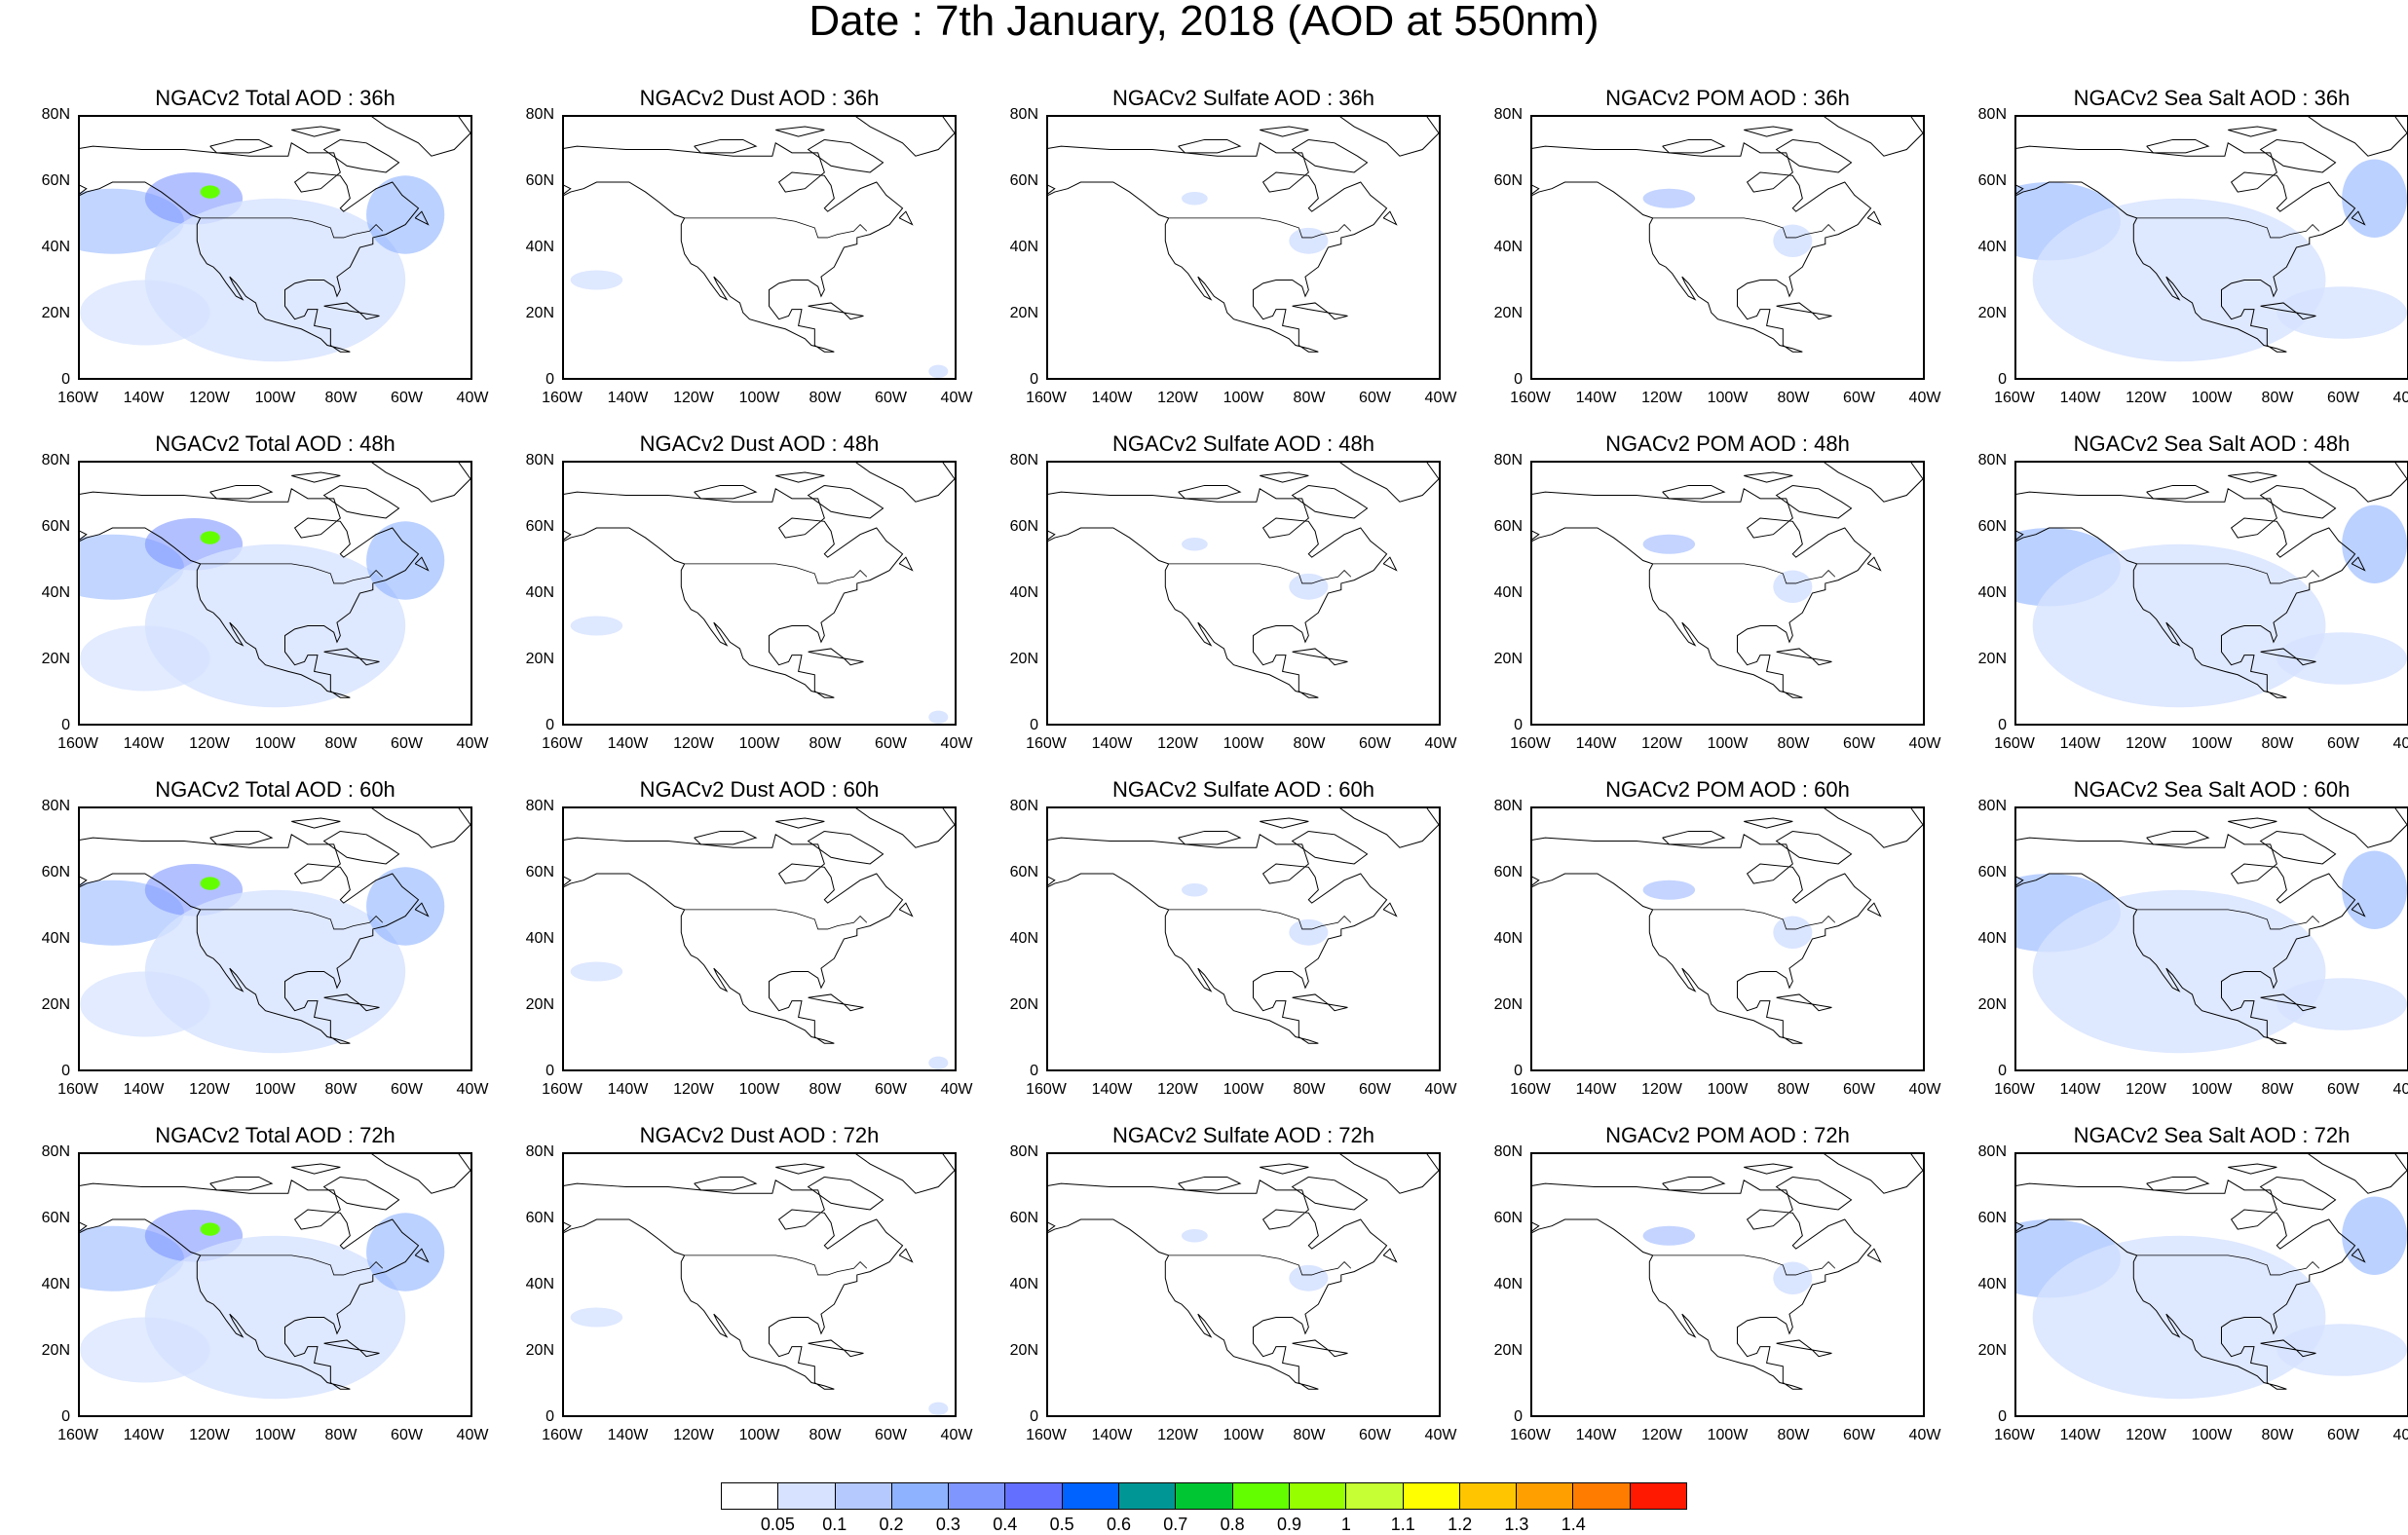  Describe the element at coordinates (2212, 443) in the screenshot. I see `panel-title: NGACv2 Sea Salt AOD : 48h` at that location.